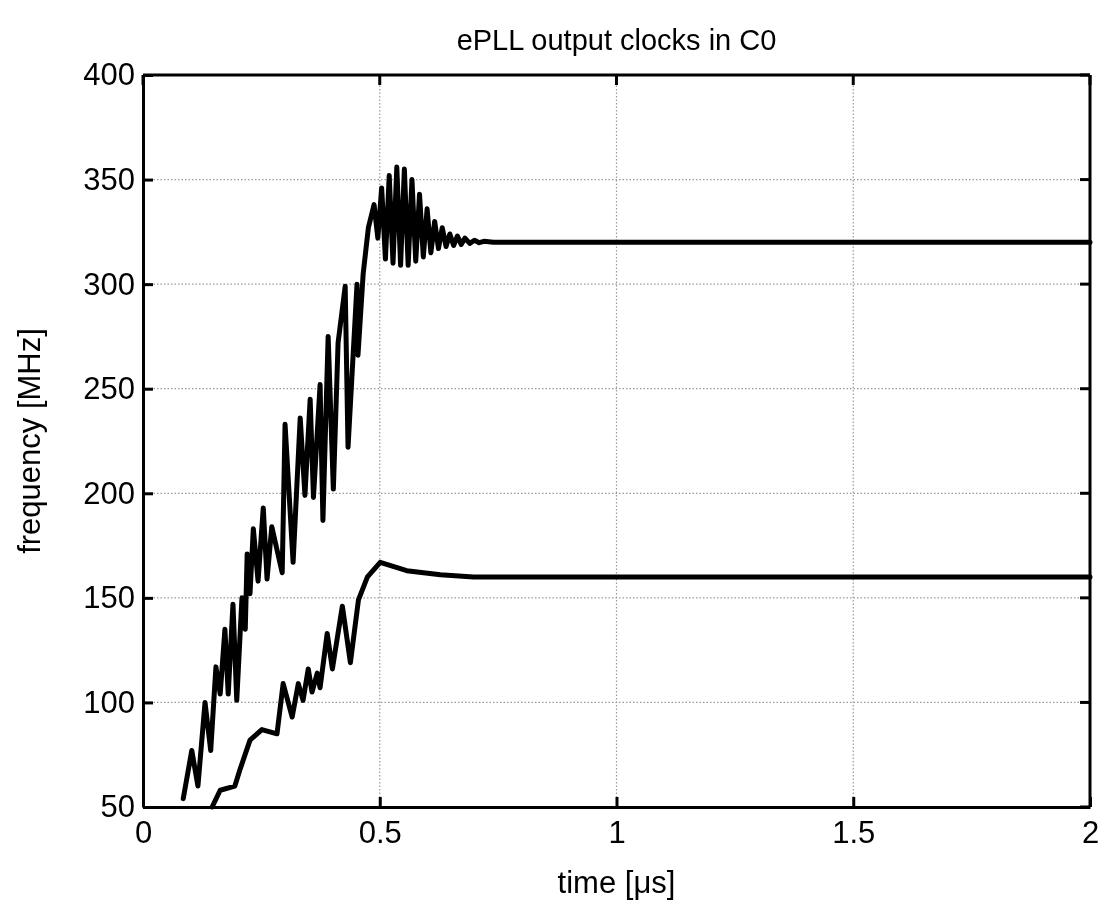  Describe the element at coordinates (1090, 833) in the screenshot. I see `x-tick-label: 2` at that location.